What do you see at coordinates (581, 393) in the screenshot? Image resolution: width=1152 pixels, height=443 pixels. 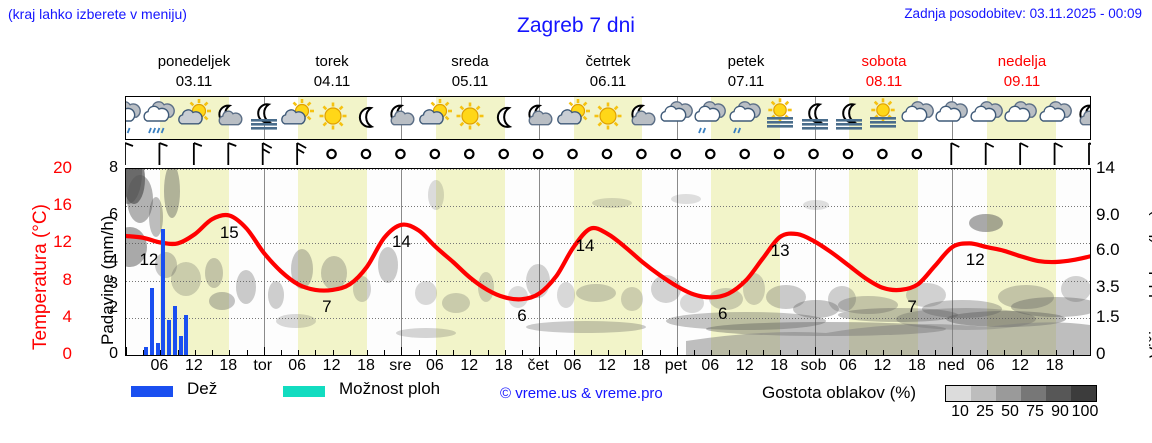 I see `copyright-link: © vreme.us & vreme.pro` at bounding box center [581, 393].